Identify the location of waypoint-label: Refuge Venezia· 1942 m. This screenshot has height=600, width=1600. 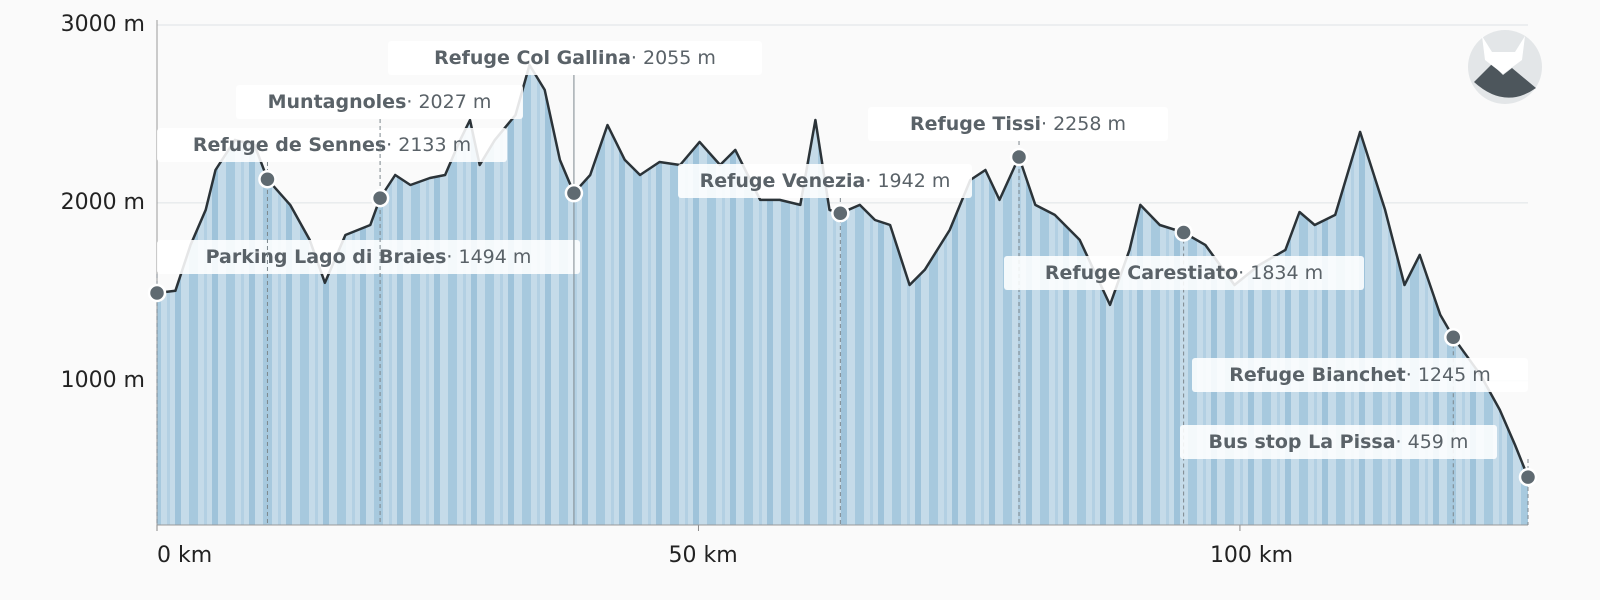
(825, 181).